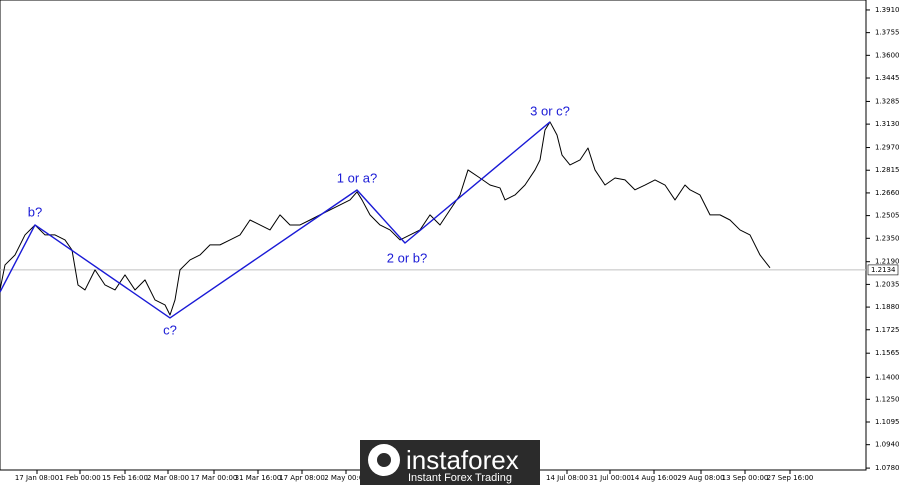 Image resolution: width=900 pixels, height=485 pixels. I want to click on y-tick-label: 1.2035, so click(887, 284).